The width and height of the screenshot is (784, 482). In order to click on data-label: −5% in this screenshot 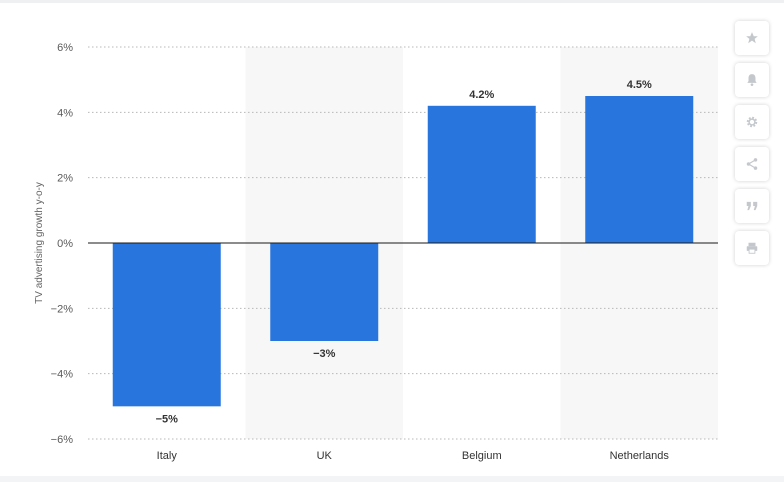, I will do `click(167, 419)`.